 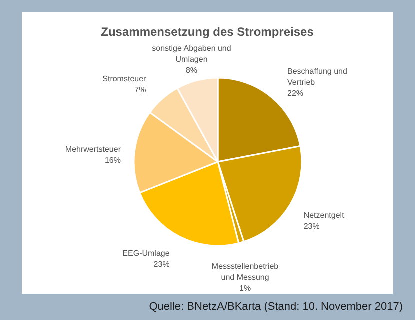 I want to click on slice-label: Messstellenbetrieb und Messung, so click(x=246, y=272).